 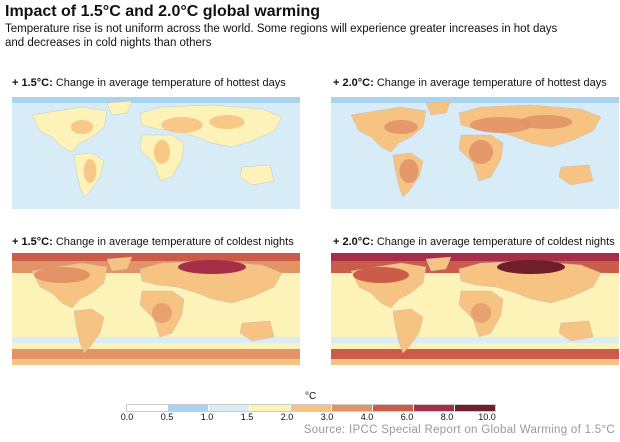 I want to click on legend-tick: 10.0, so click(x=487, y=417).